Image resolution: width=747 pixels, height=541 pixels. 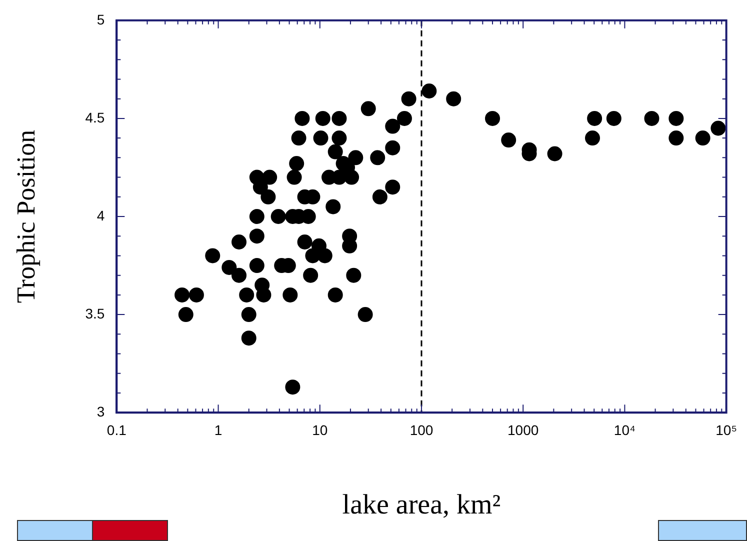 What do you see at coordinates (100, 215) in the screenshot?
I see `y-tick-label: 4` at bounding box center [100, 215].